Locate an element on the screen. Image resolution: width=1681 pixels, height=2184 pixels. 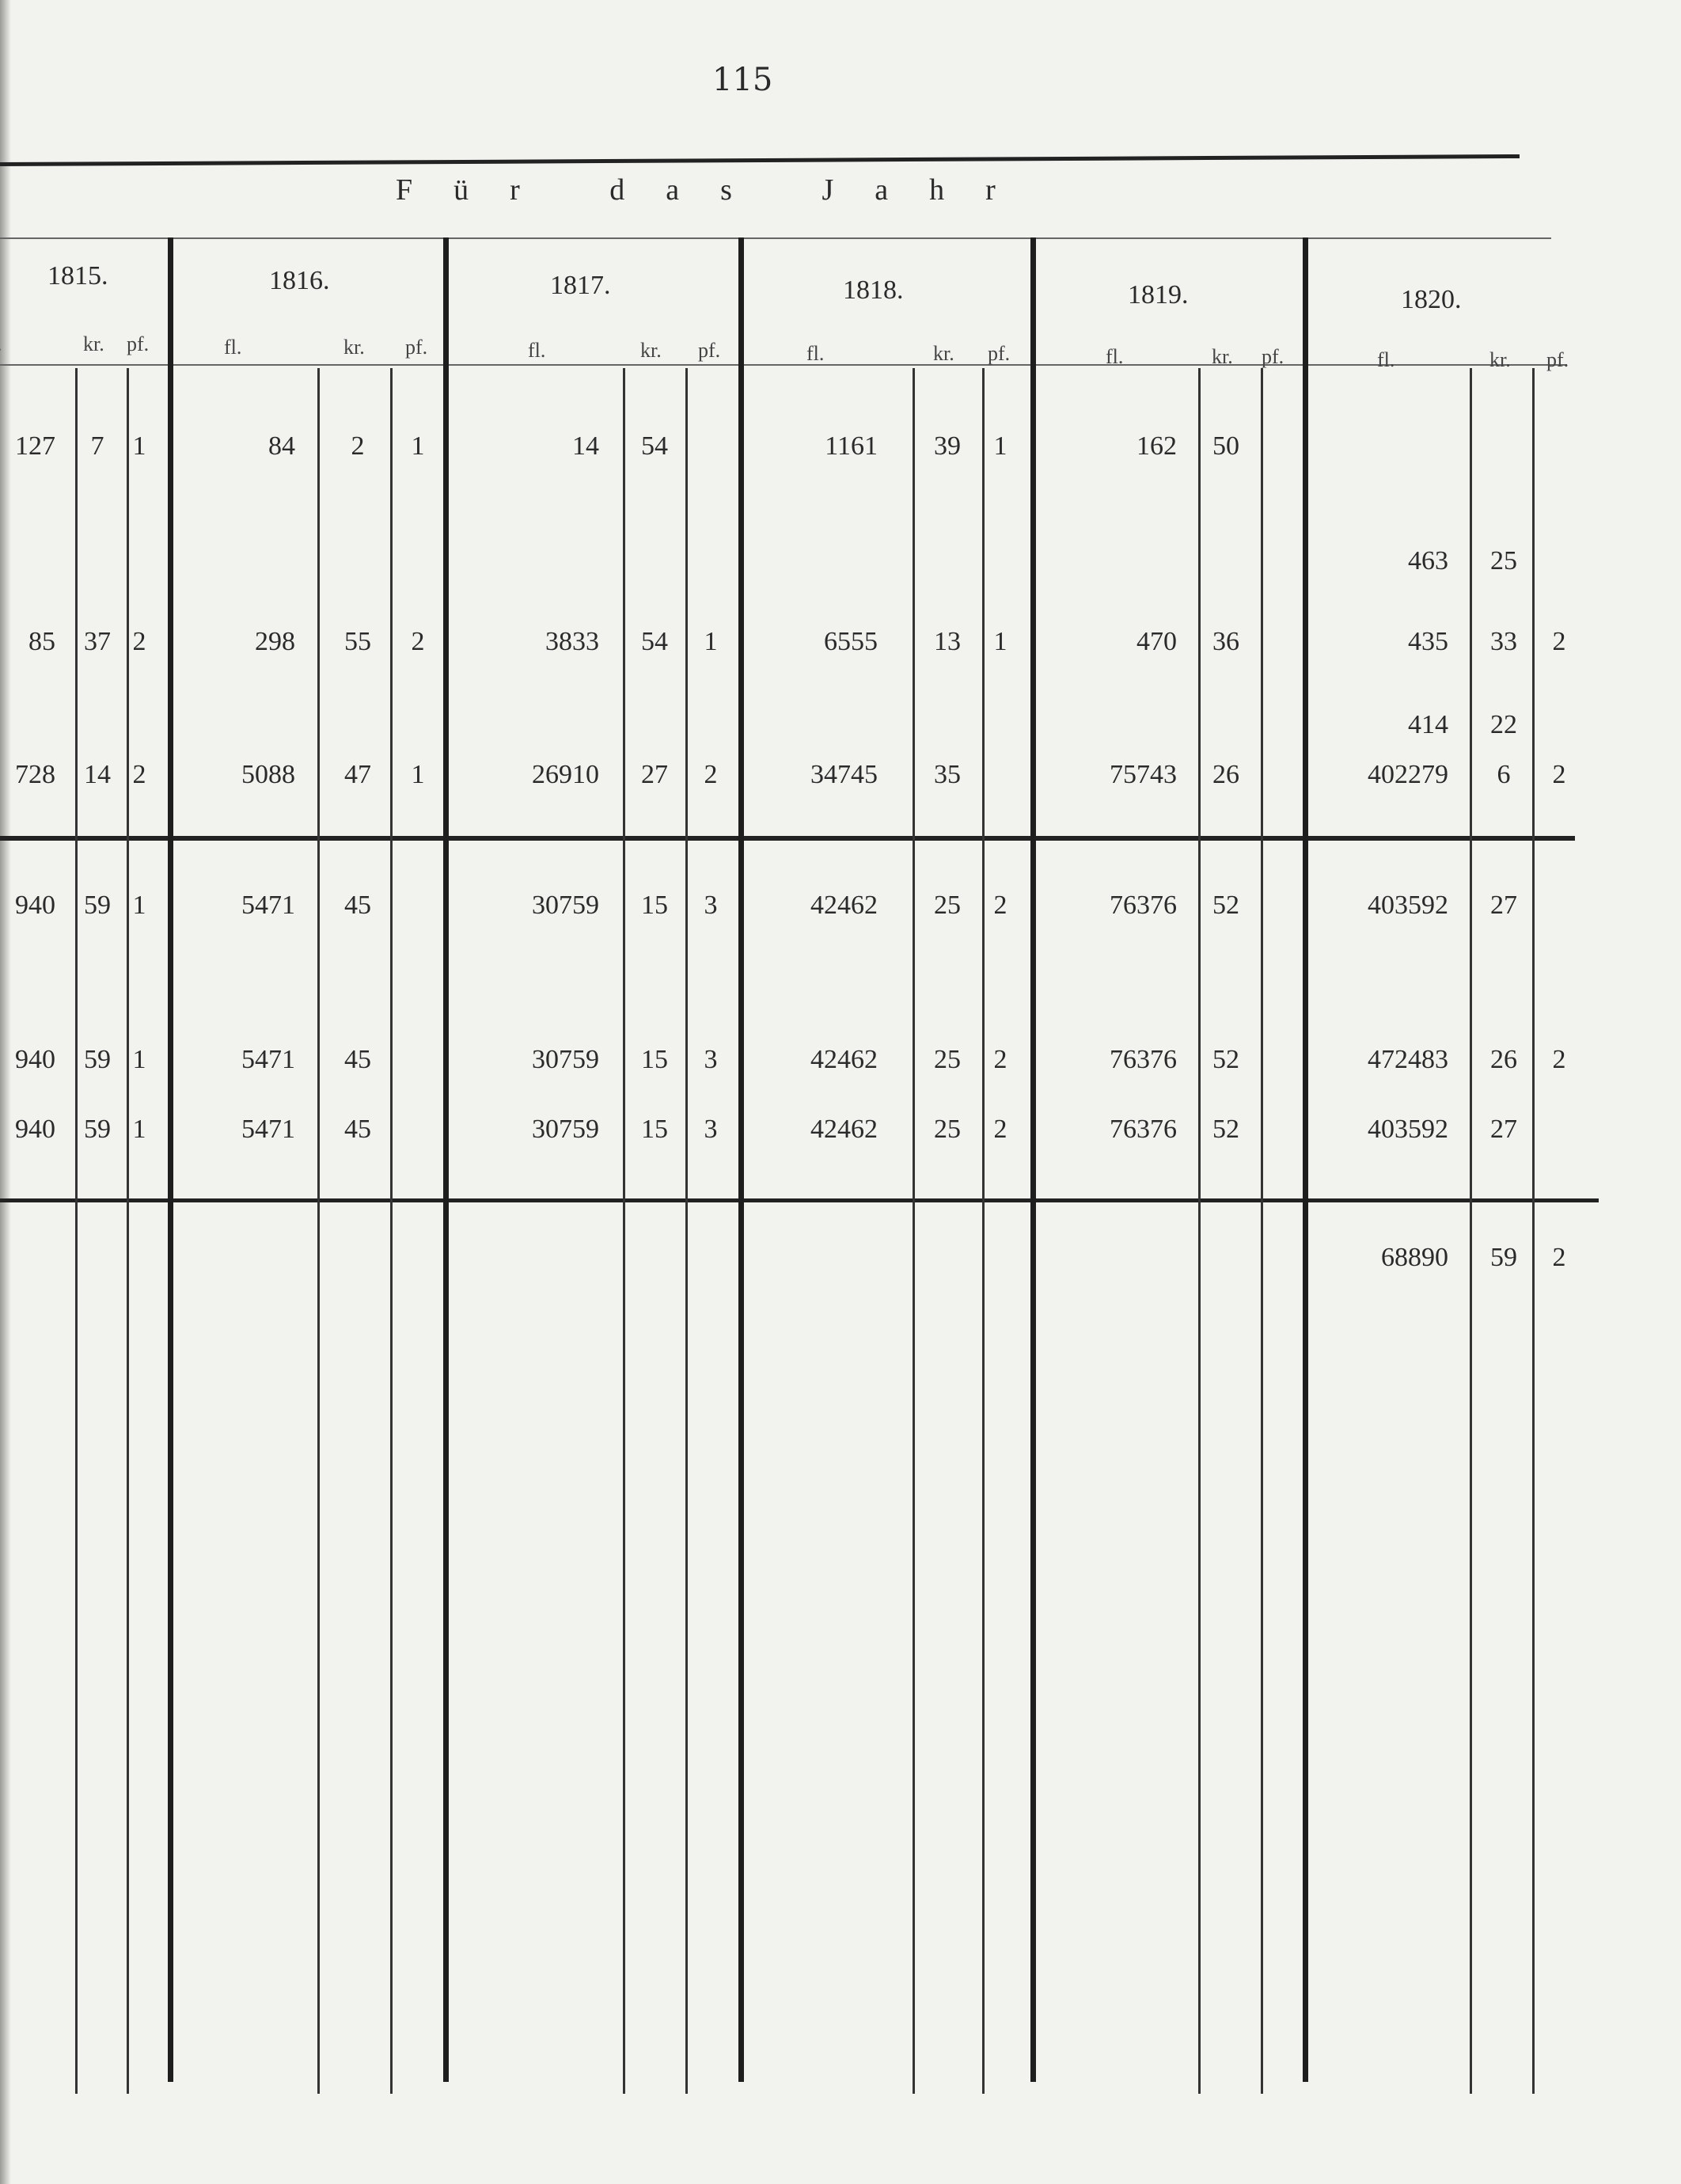
year-header: 1819. is located at coordinates (1158, 295).